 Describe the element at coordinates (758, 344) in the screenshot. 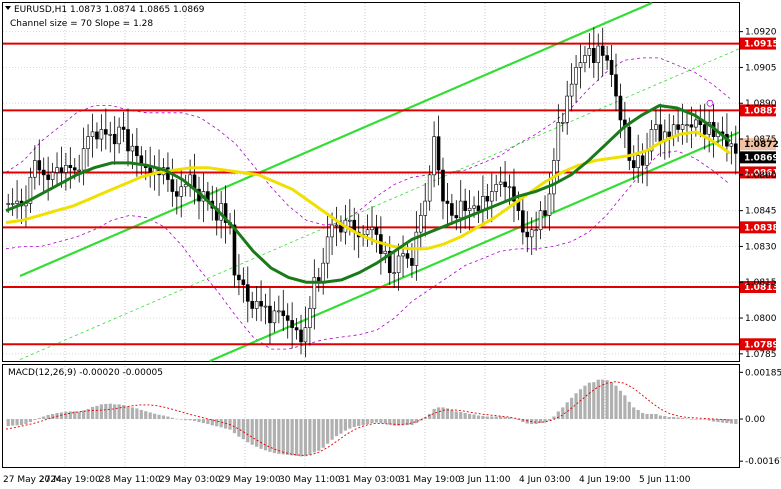

I see `level-label-box` at that location.